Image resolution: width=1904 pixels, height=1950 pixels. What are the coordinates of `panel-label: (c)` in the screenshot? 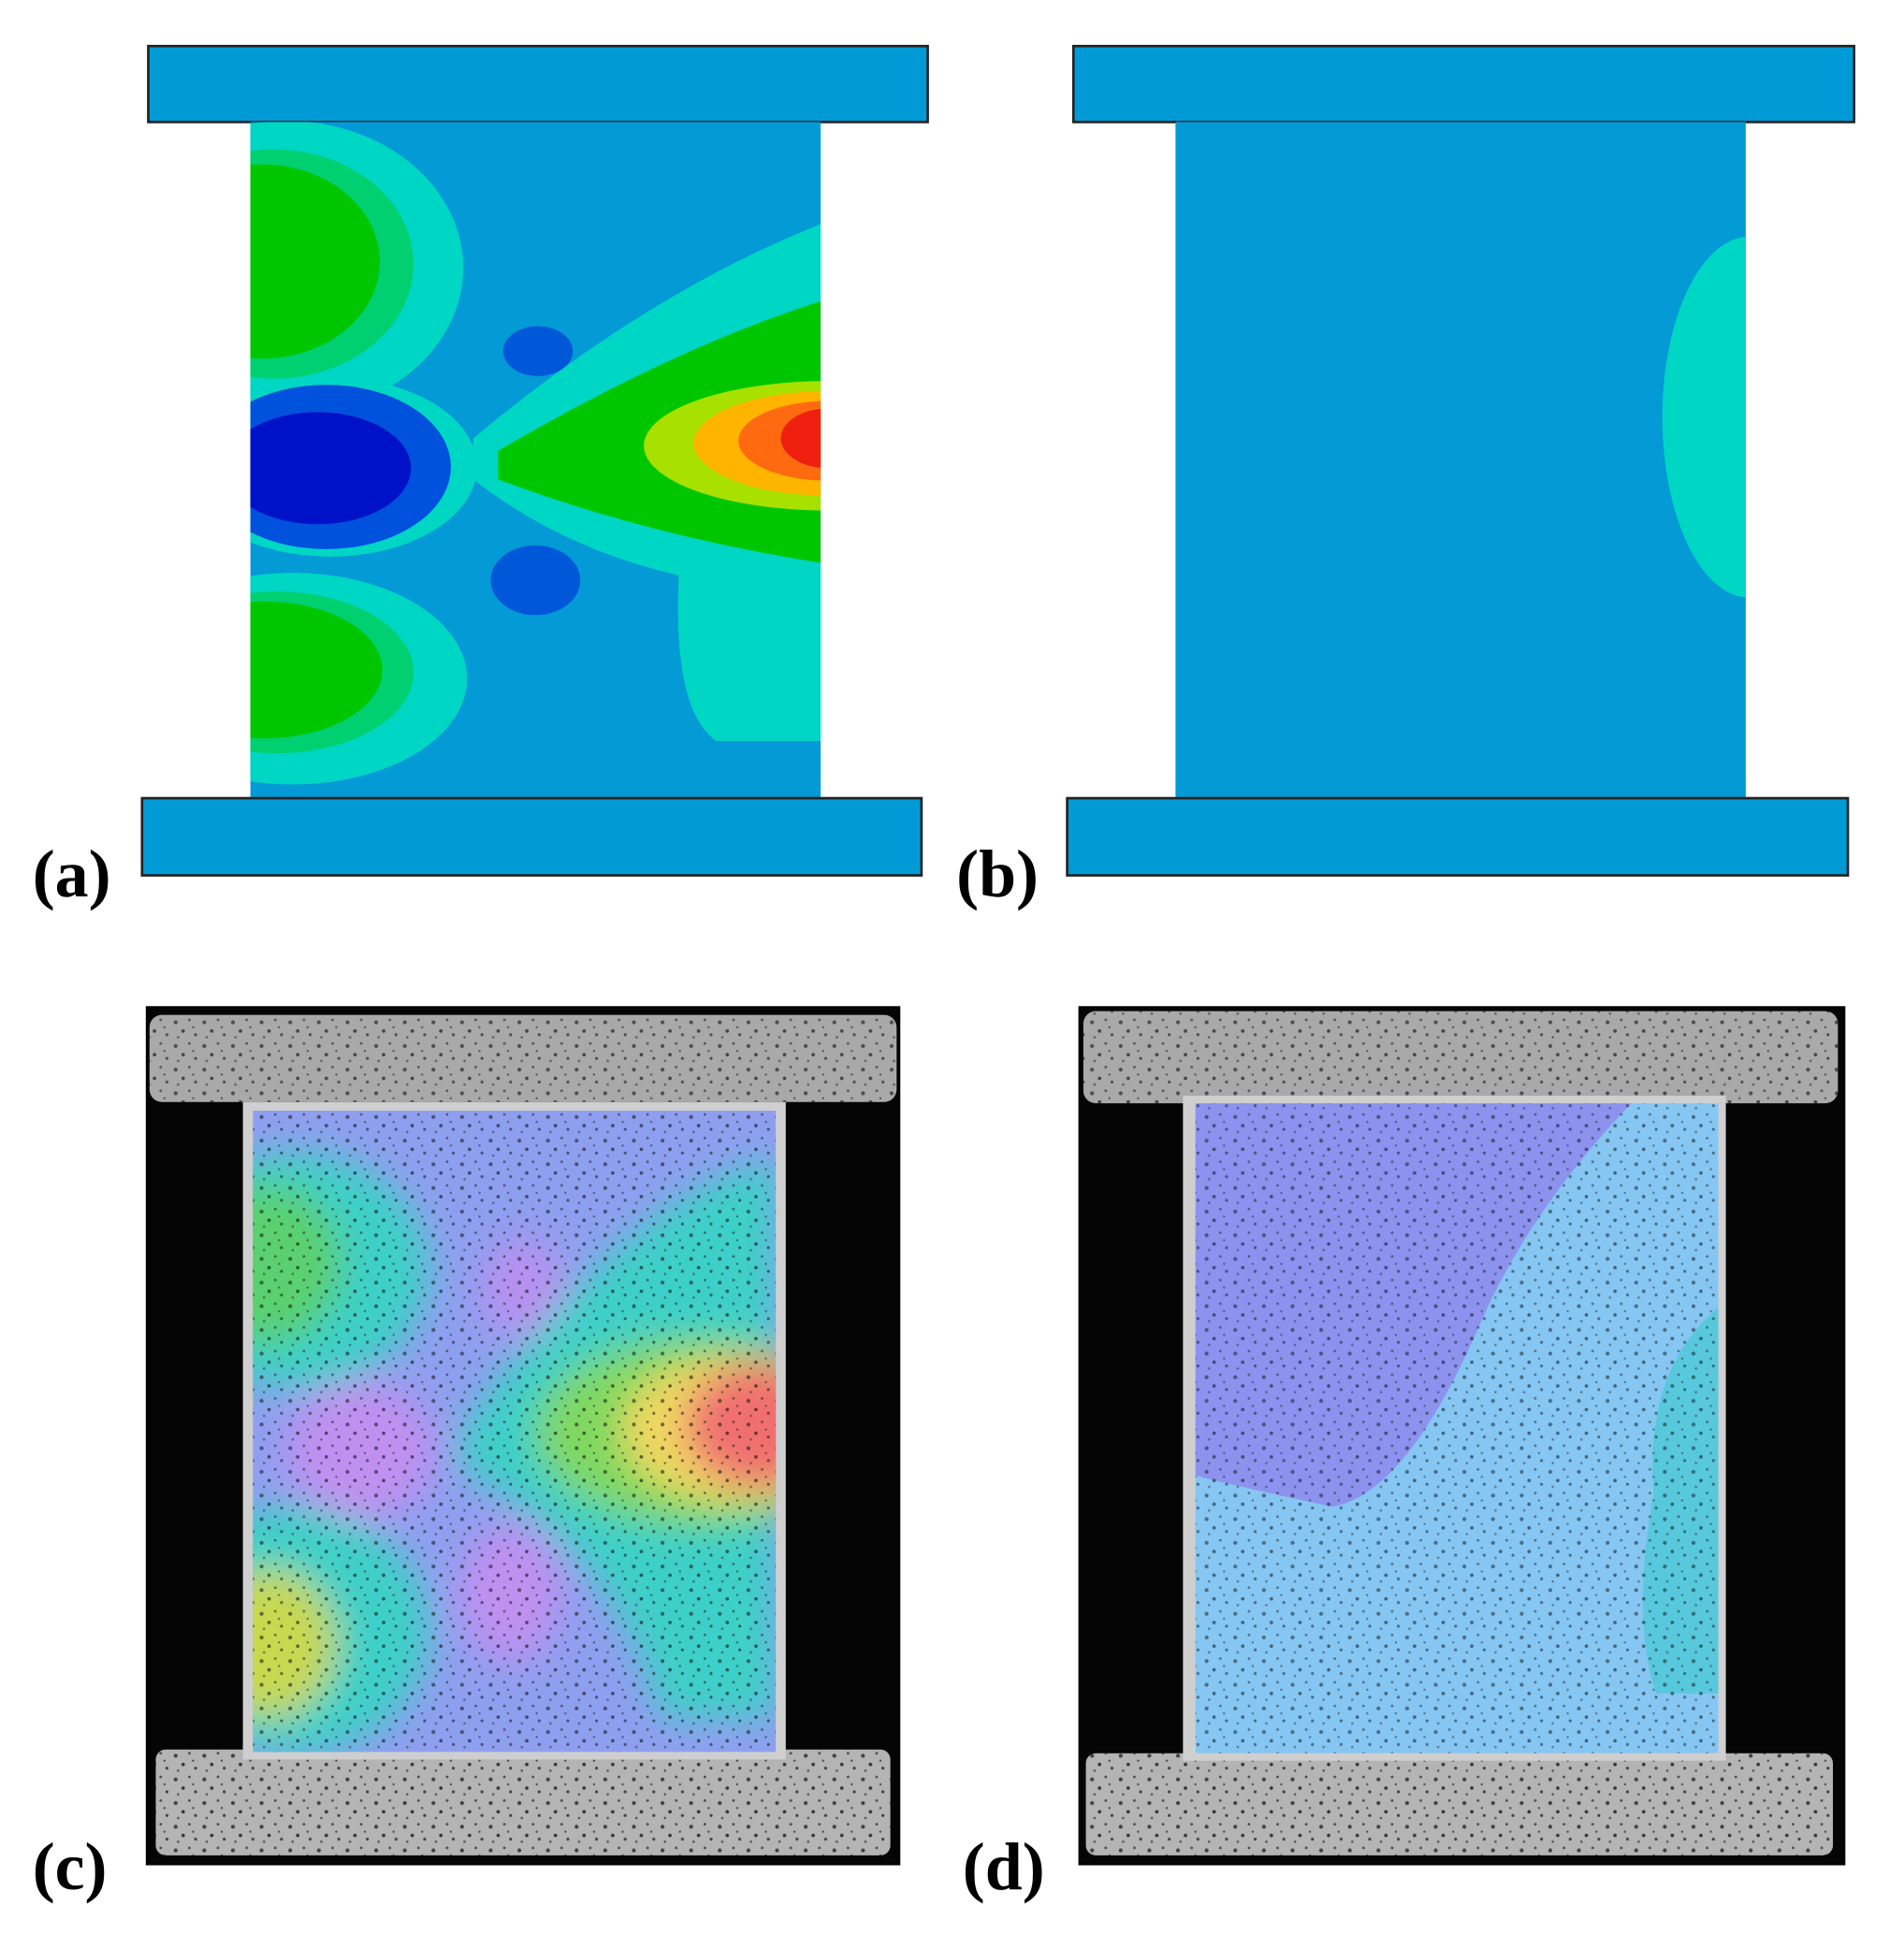 It's located at (70, 1867).